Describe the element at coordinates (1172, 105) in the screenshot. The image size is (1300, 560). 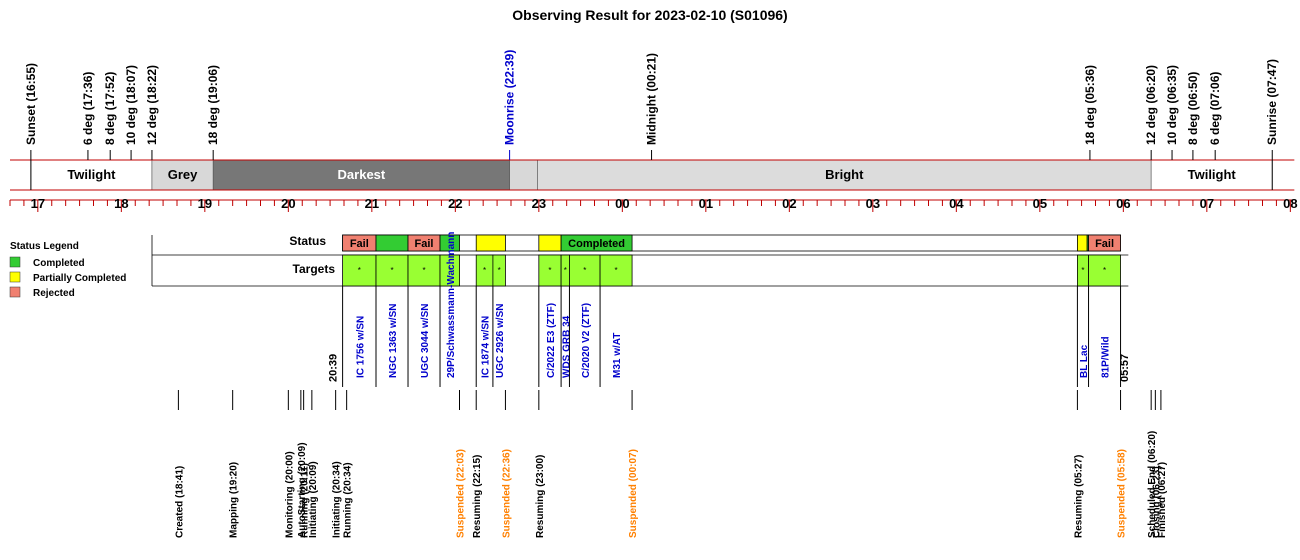
I see `sky-event-label: 10 deg (06:35)` at that location.